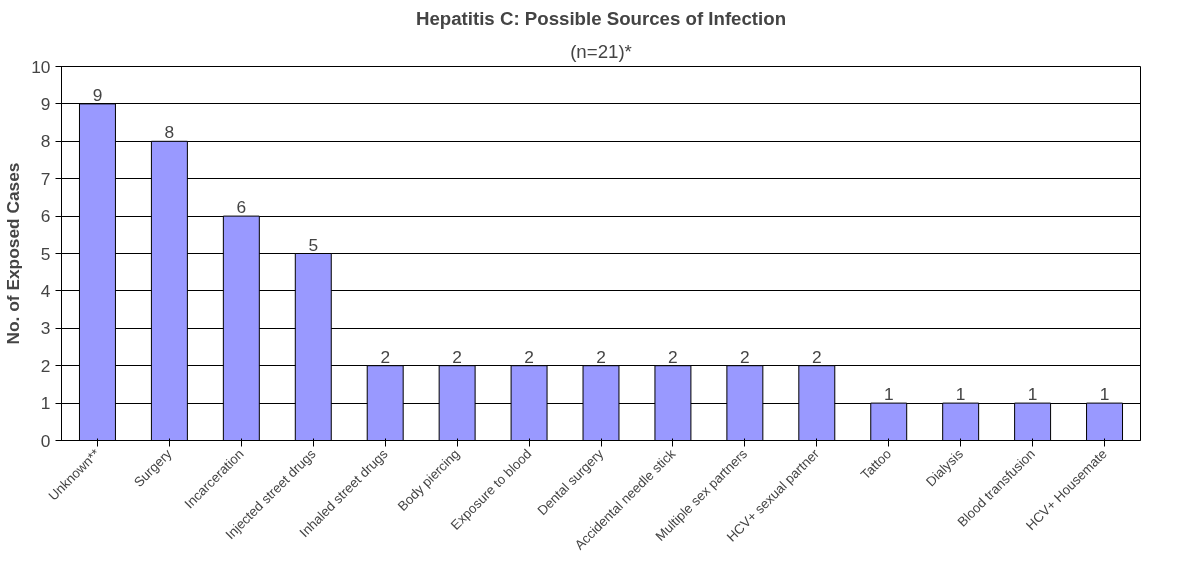  I want to click on data-label: 8, so click(169, 132).